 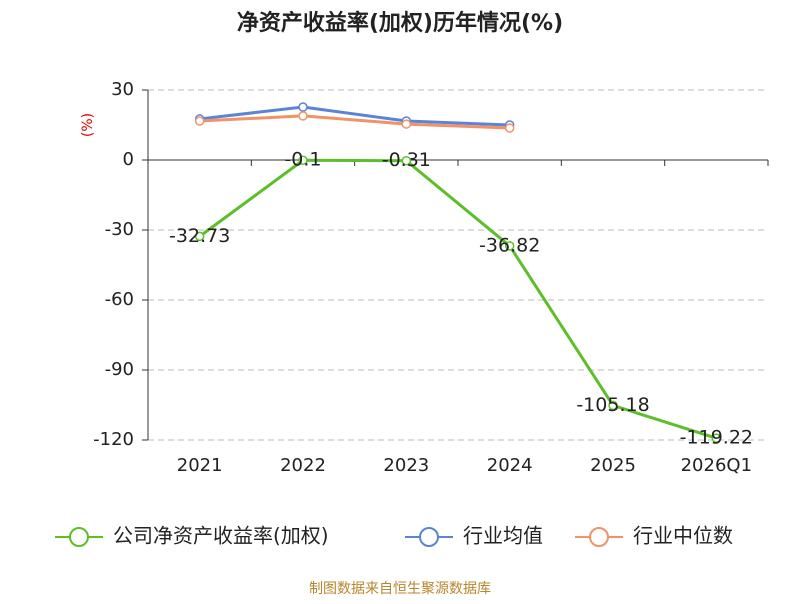 I want to click on data-label: -105.18, so click(x=612, y=405).